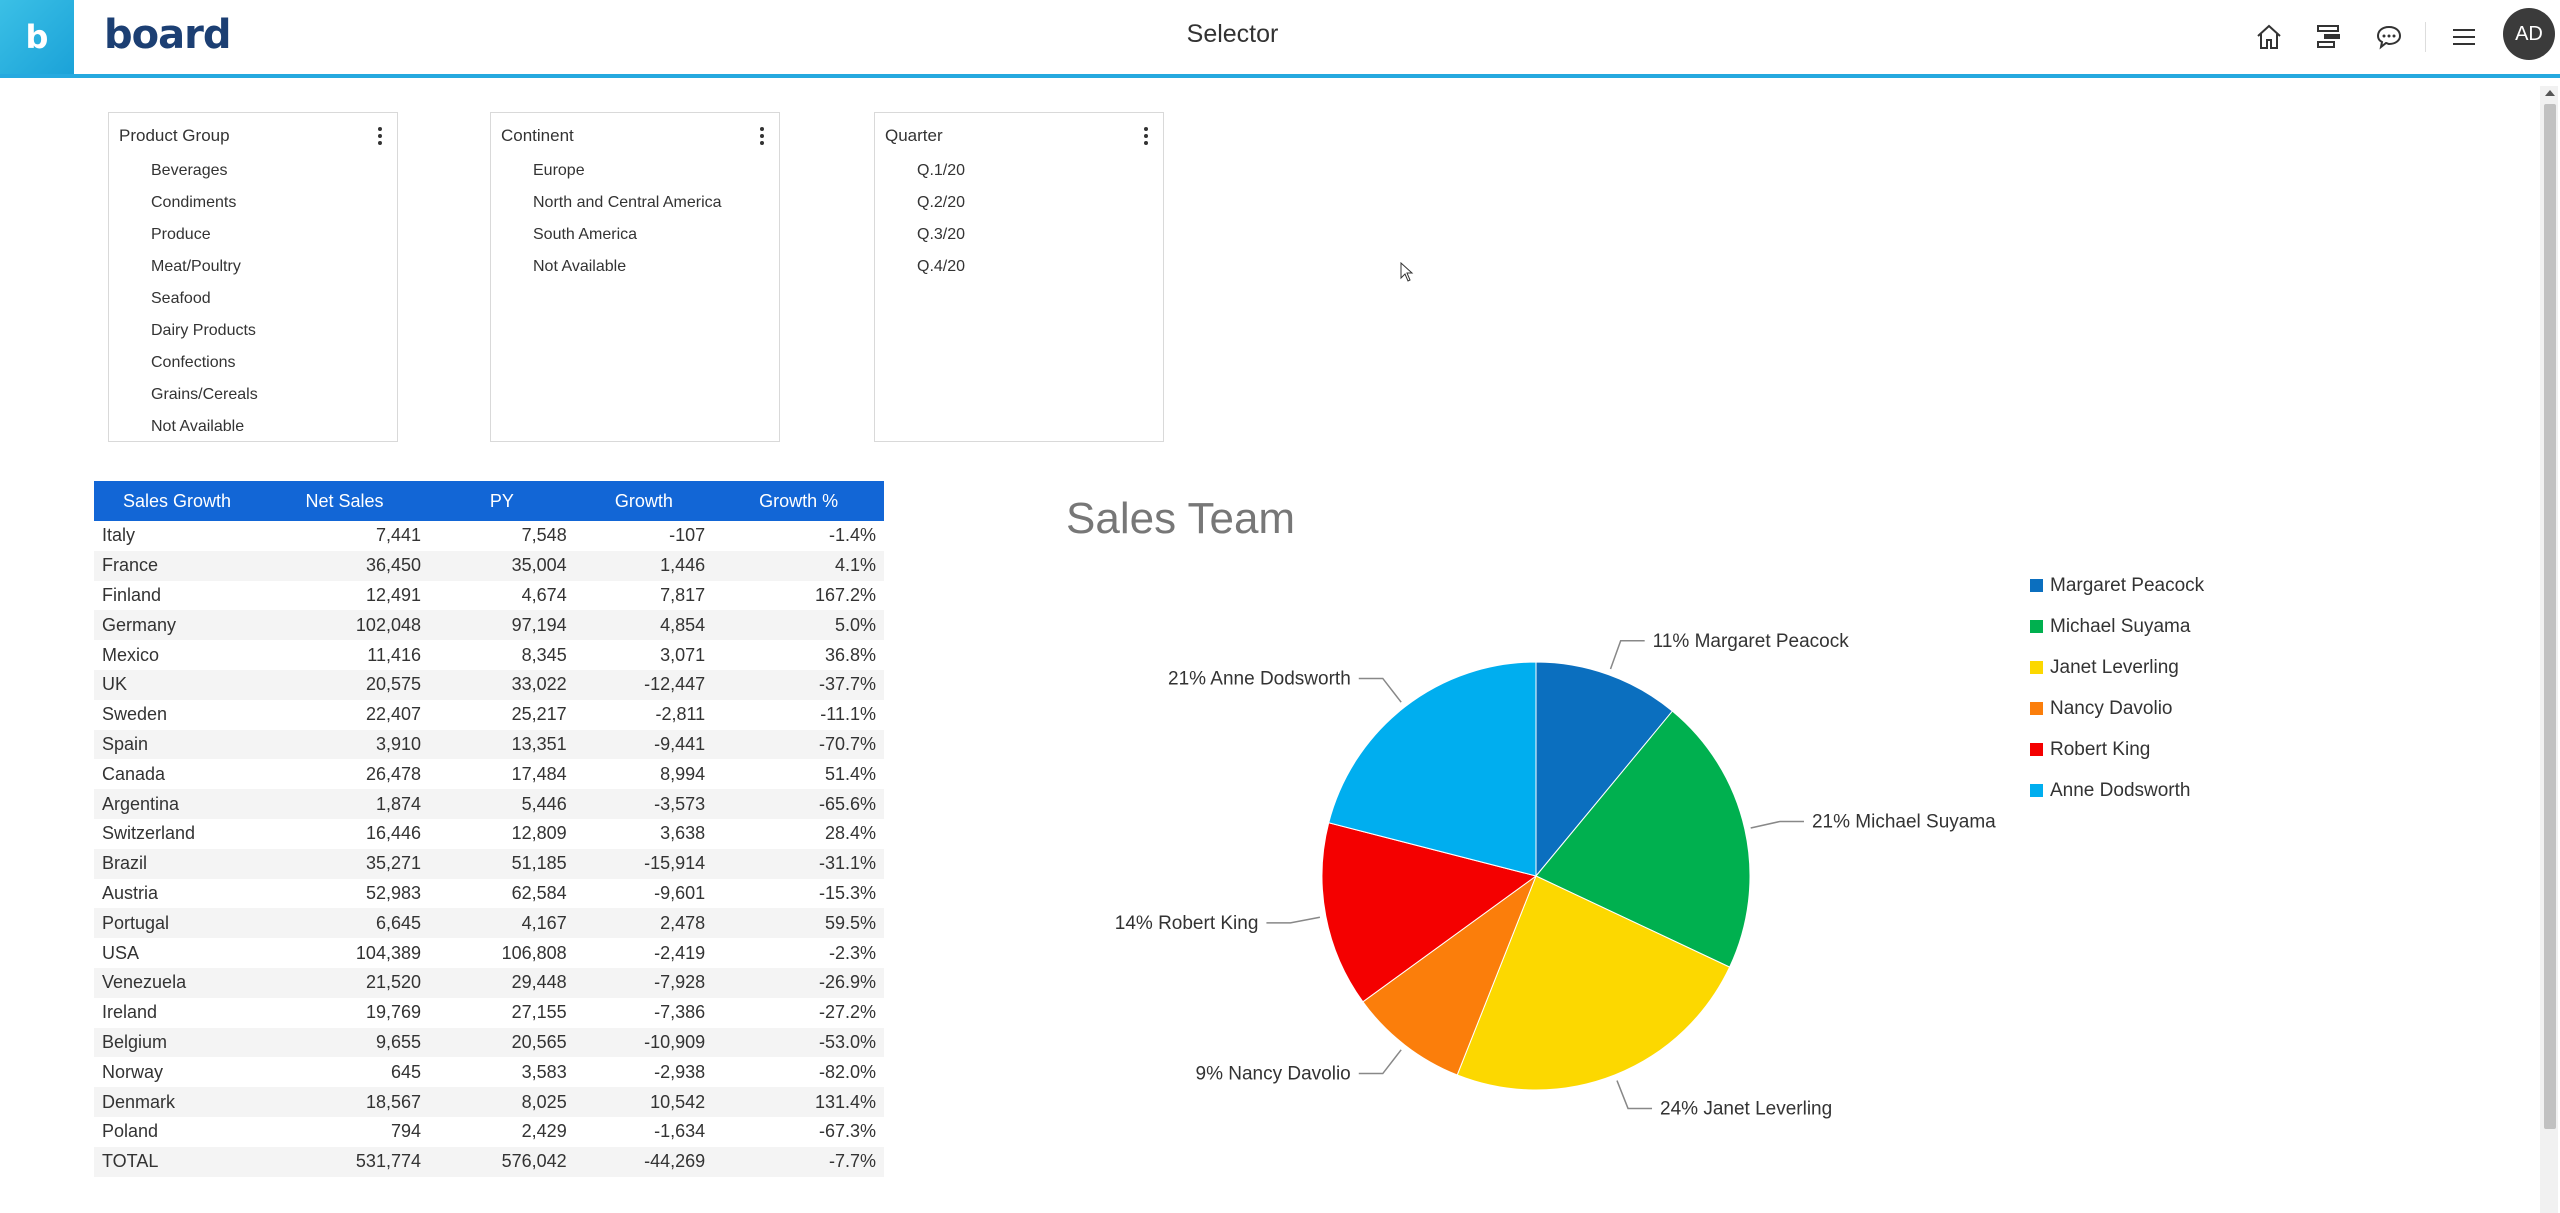 The width and height of the screenshot is (2560, 1213). Describe the element at coordinates (135, 714) in the screenshot. I see `row-label: Sweden` at that location.